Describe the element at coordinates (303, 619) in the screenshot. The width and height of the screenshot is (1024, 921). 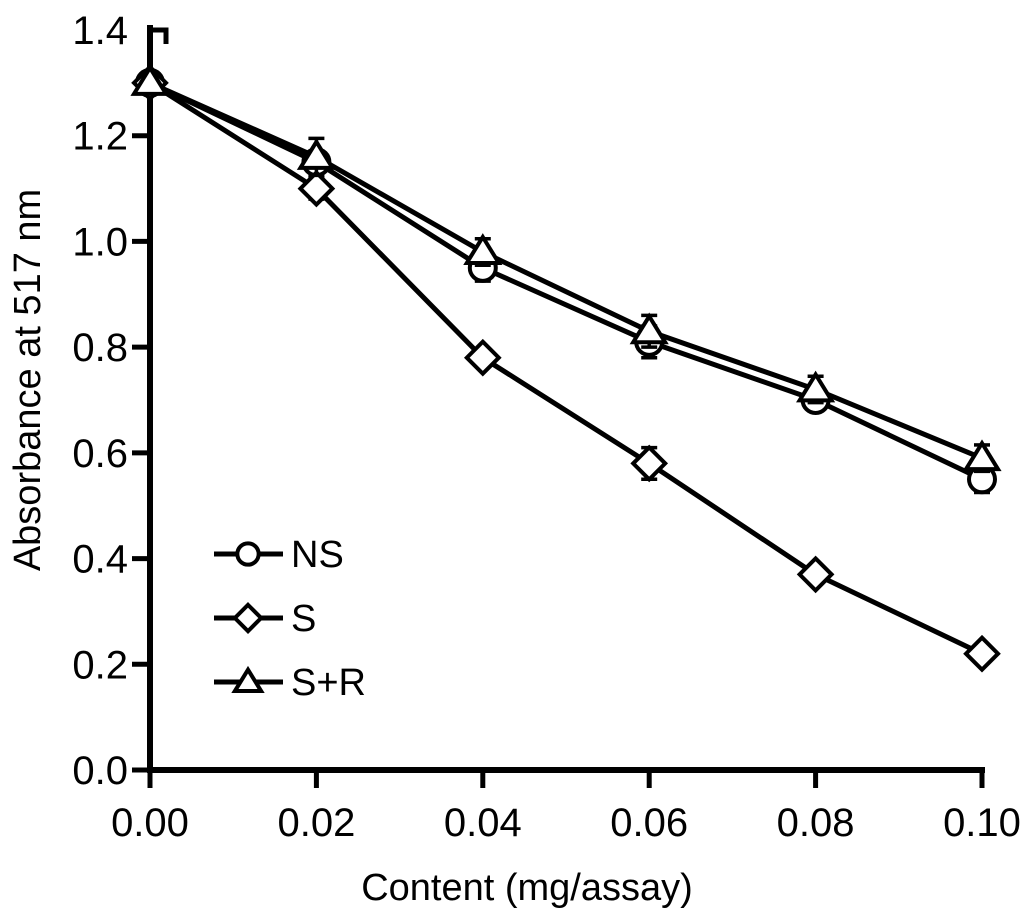
I see `legend-label-s: S` at that location.